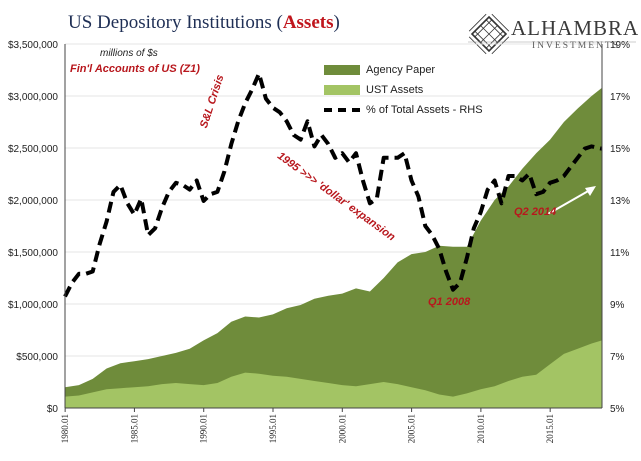 This screenshot has height=461, width=641. I want to click on y-left-tick-label: $3,500,000, so click(33, 45).